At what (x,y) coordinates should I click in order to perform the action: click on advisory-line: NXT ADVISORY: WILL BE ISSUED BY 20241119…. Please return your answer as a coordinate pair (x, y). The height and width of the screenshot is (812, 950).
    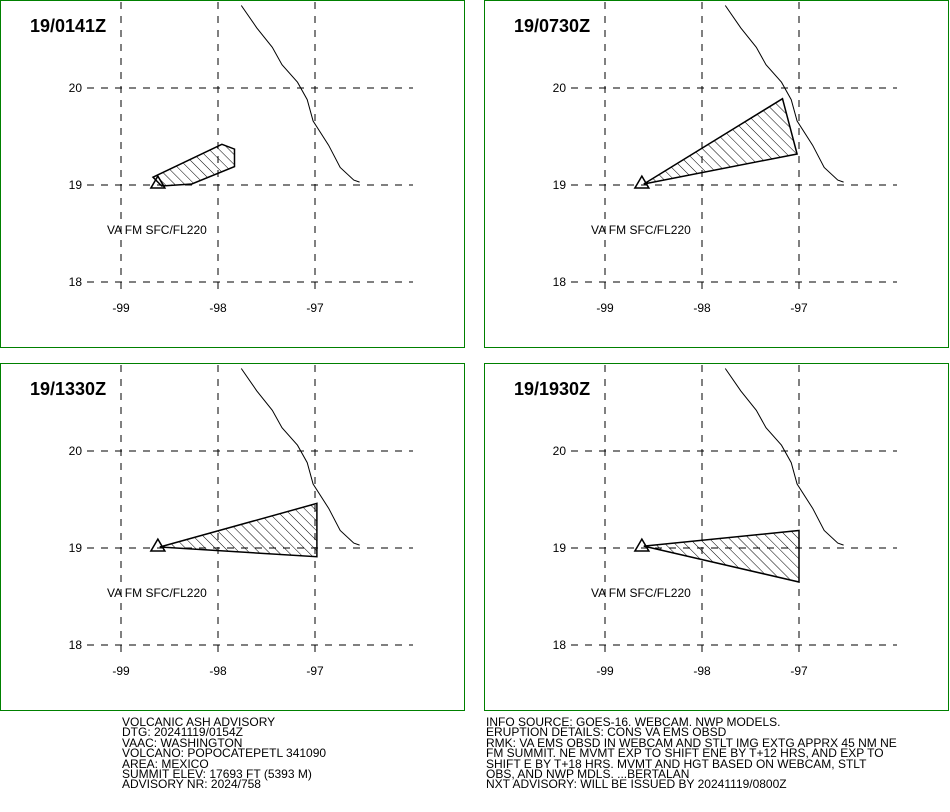
    Looking at the image, I should click on (636, 784).